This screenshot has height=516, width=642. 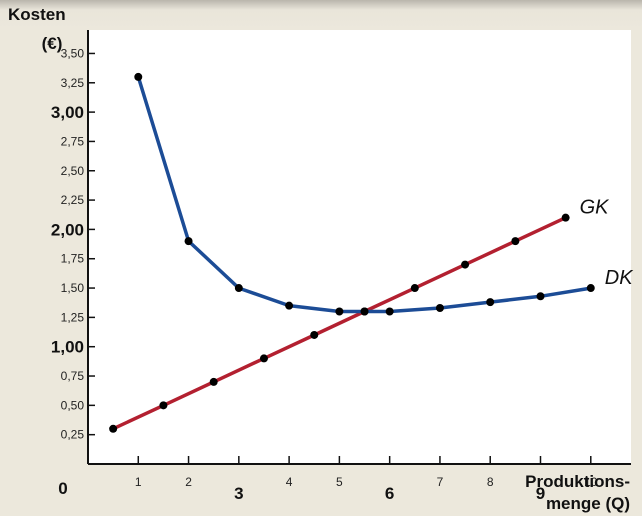 What do you see at coordinates (73, 83) in the screenshot?
I see `y-tick-label: 3,25` at bounding box center [73, 83].